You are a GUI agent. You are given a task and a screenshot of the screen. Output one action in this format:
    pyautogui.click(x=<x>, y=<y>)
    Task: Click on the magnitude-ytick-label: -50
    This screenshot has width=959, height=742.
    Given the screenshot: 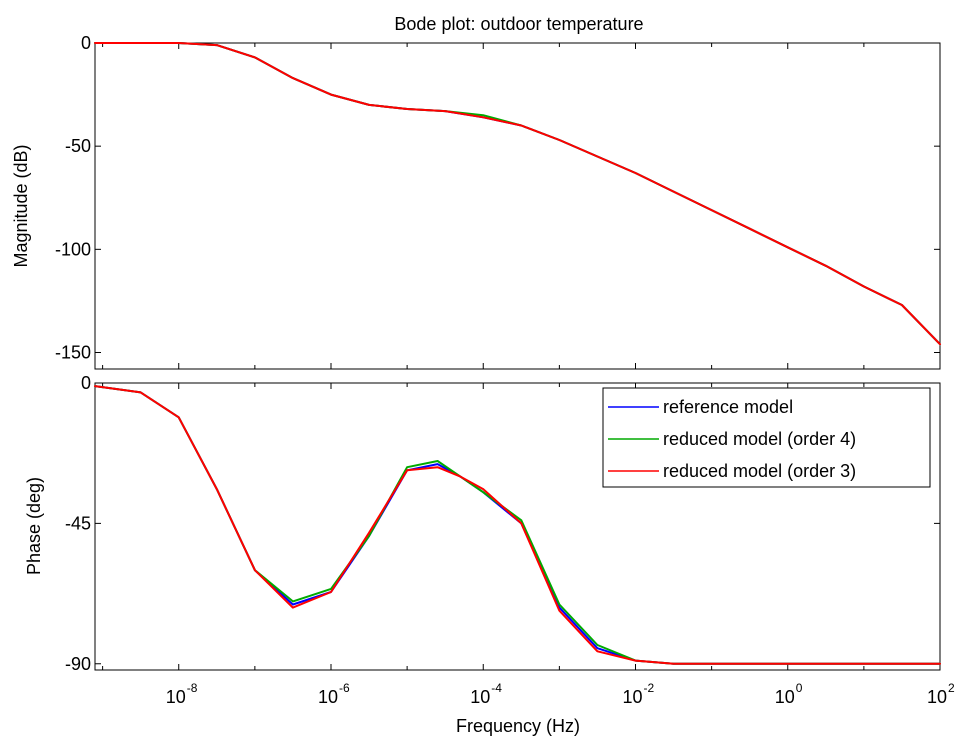 What is the action you would take?
    pyautogui.click(x=78, y=146)
    